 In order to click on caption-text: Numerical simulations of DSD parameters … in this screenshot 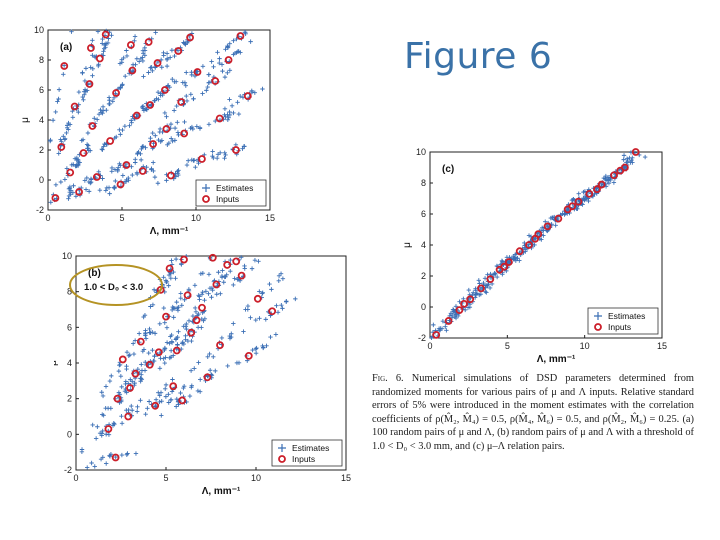, I will do `click(533, 412)`.